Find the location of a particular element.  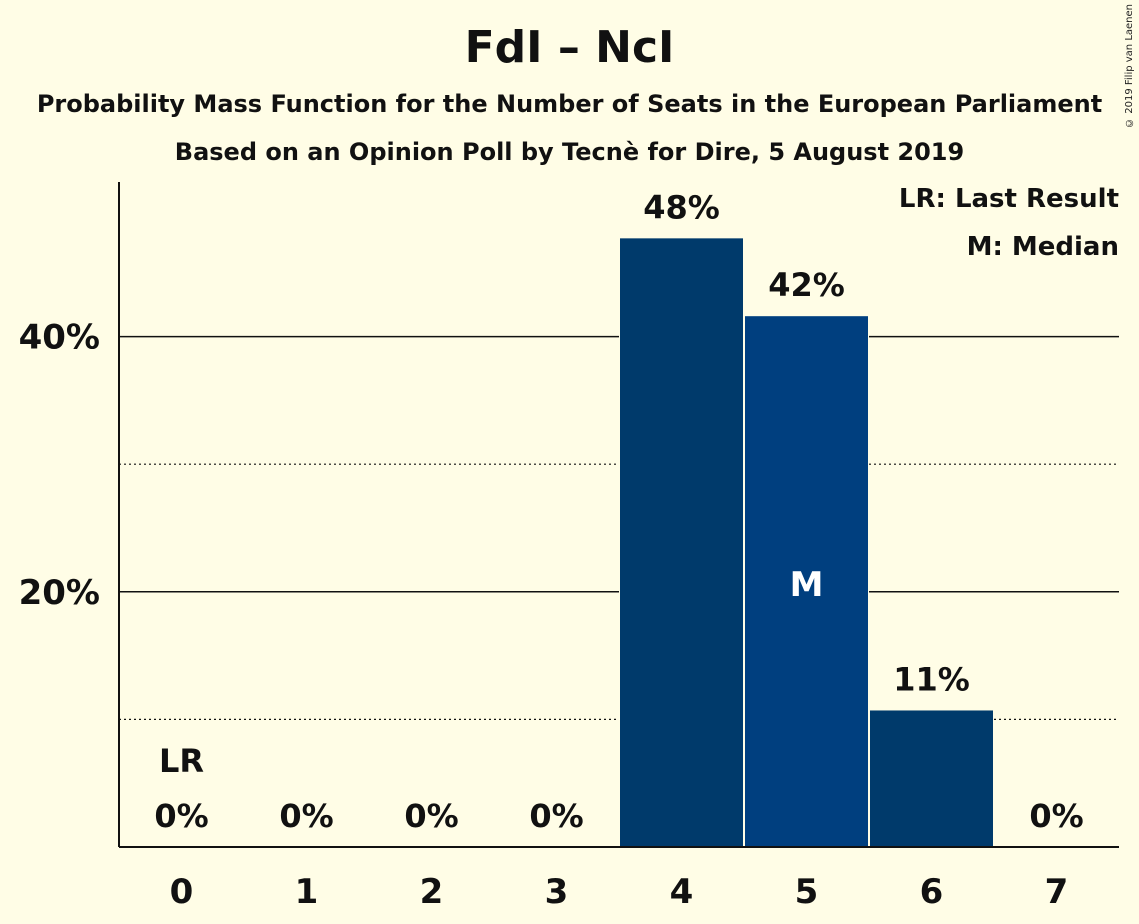

x-tick-label: 5 is located at coordinates (807, 892).